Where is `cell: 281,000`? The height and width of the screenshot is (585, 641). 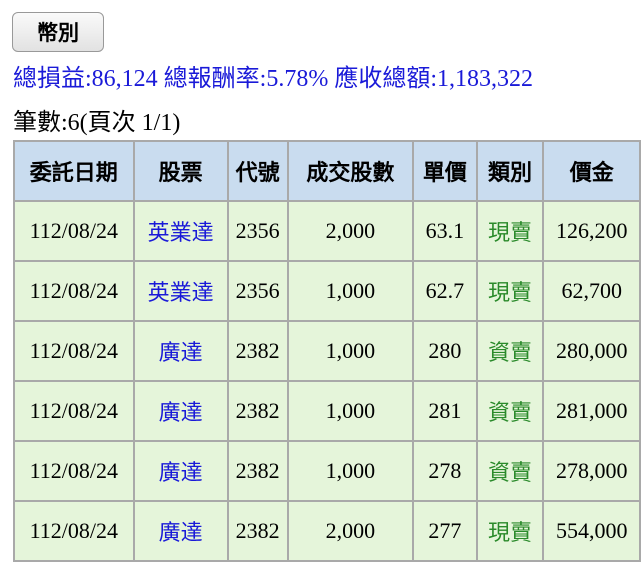
cell: 281,000 is located at coordinates (591, 411).